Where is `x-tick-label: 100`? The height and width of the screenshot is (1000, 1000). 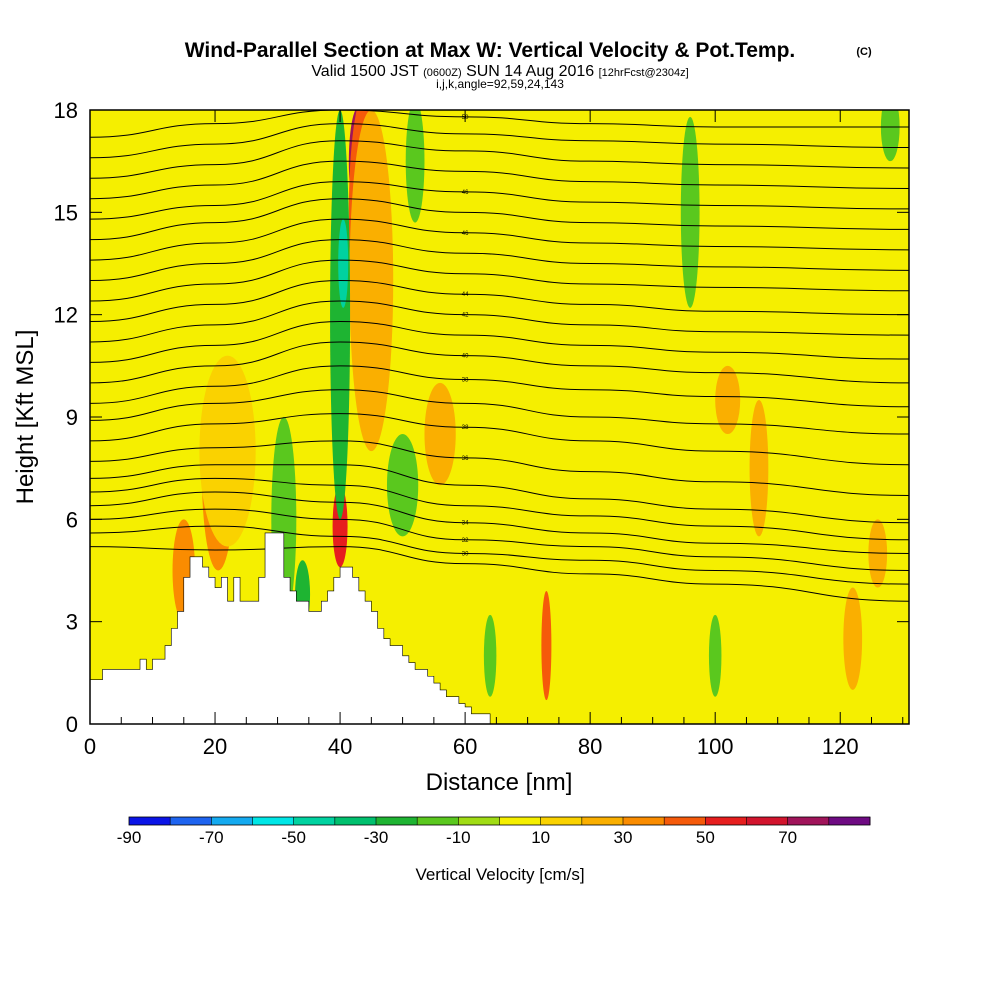
x-tick-label: 100 is located at coordinates (715, 746).